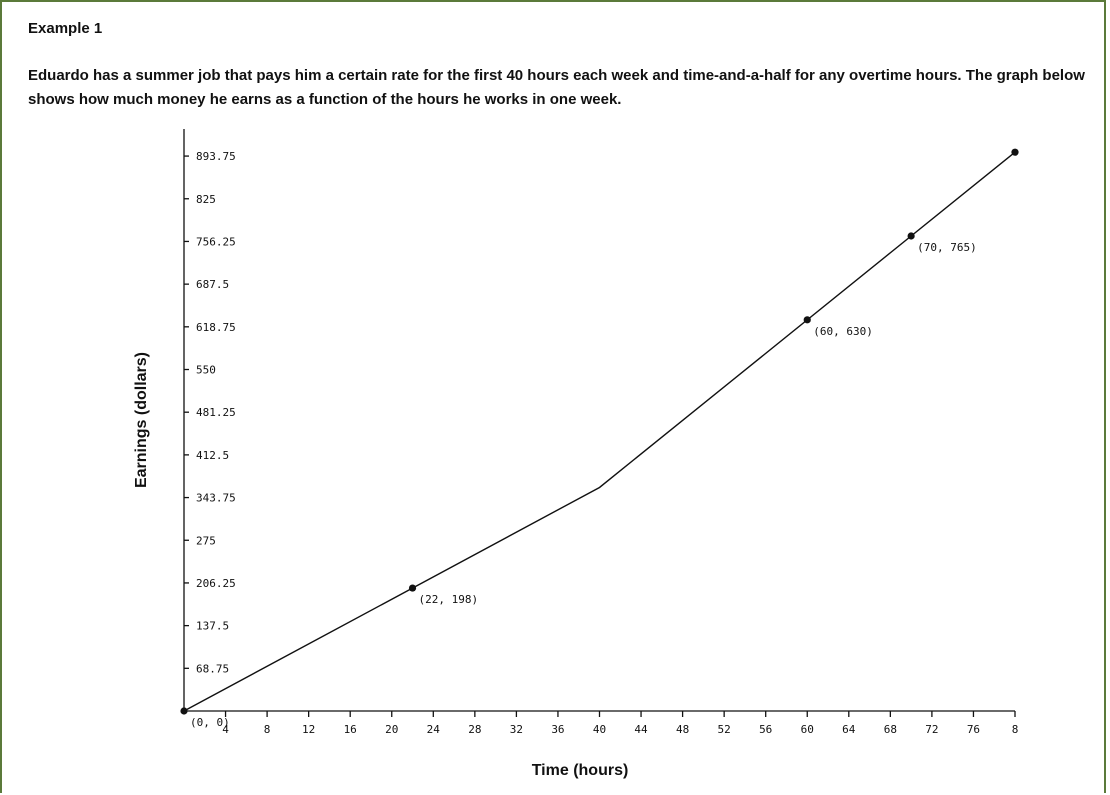 The image size is (1110, 795). I want to click on y-tick-label: 206.25, so click(216, 583).